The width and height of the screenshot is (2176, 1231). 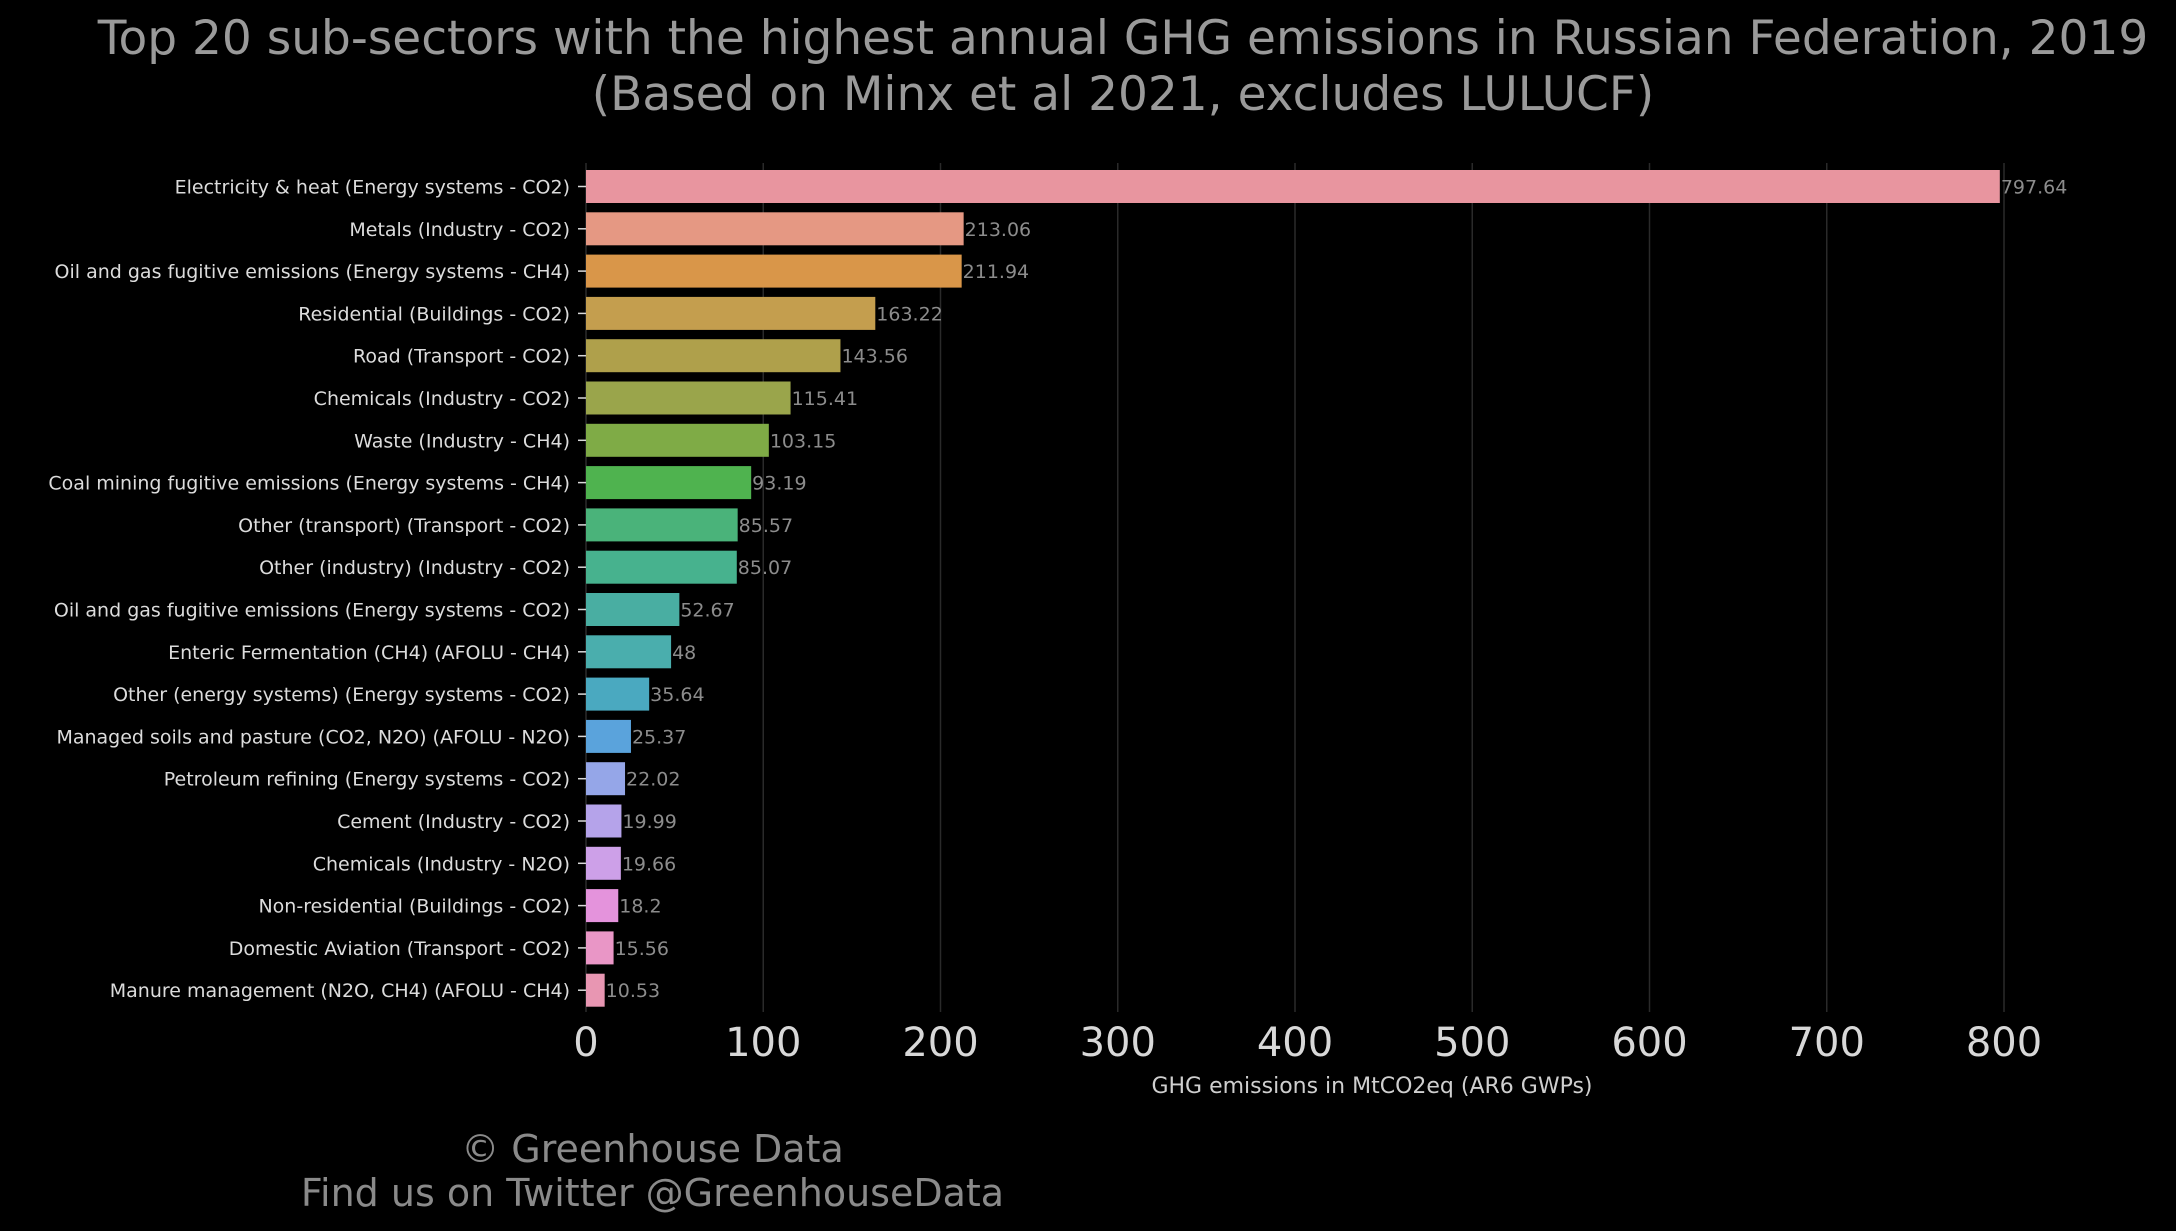 I want to click on footer-twitter: Find us on Twitter @GreenhouseData, so click(x=652, y=1193).